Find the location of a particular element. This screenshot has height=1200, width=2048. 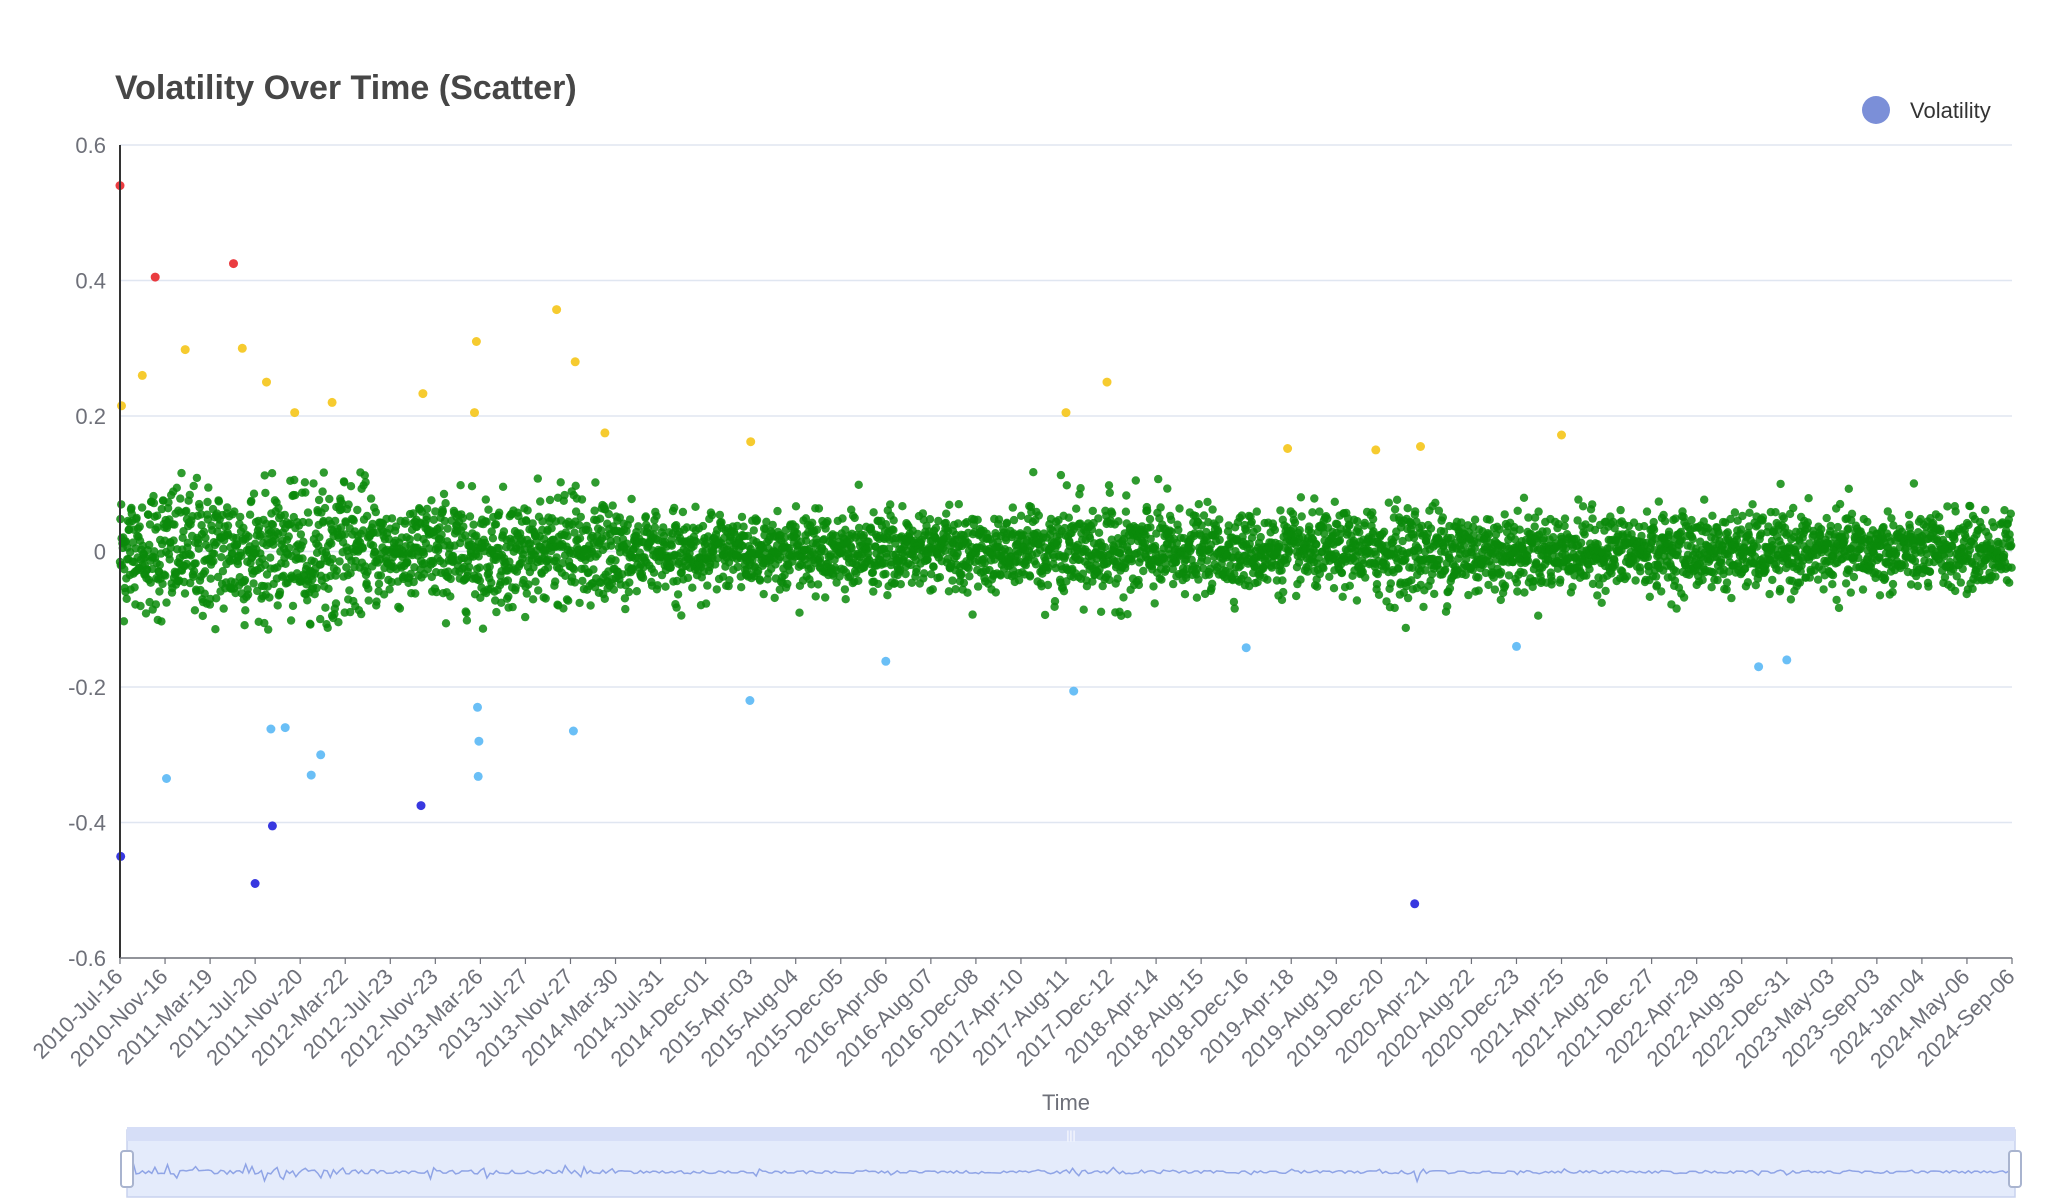

data-zoom-top-bar is located at coordinates (1071, 1134).